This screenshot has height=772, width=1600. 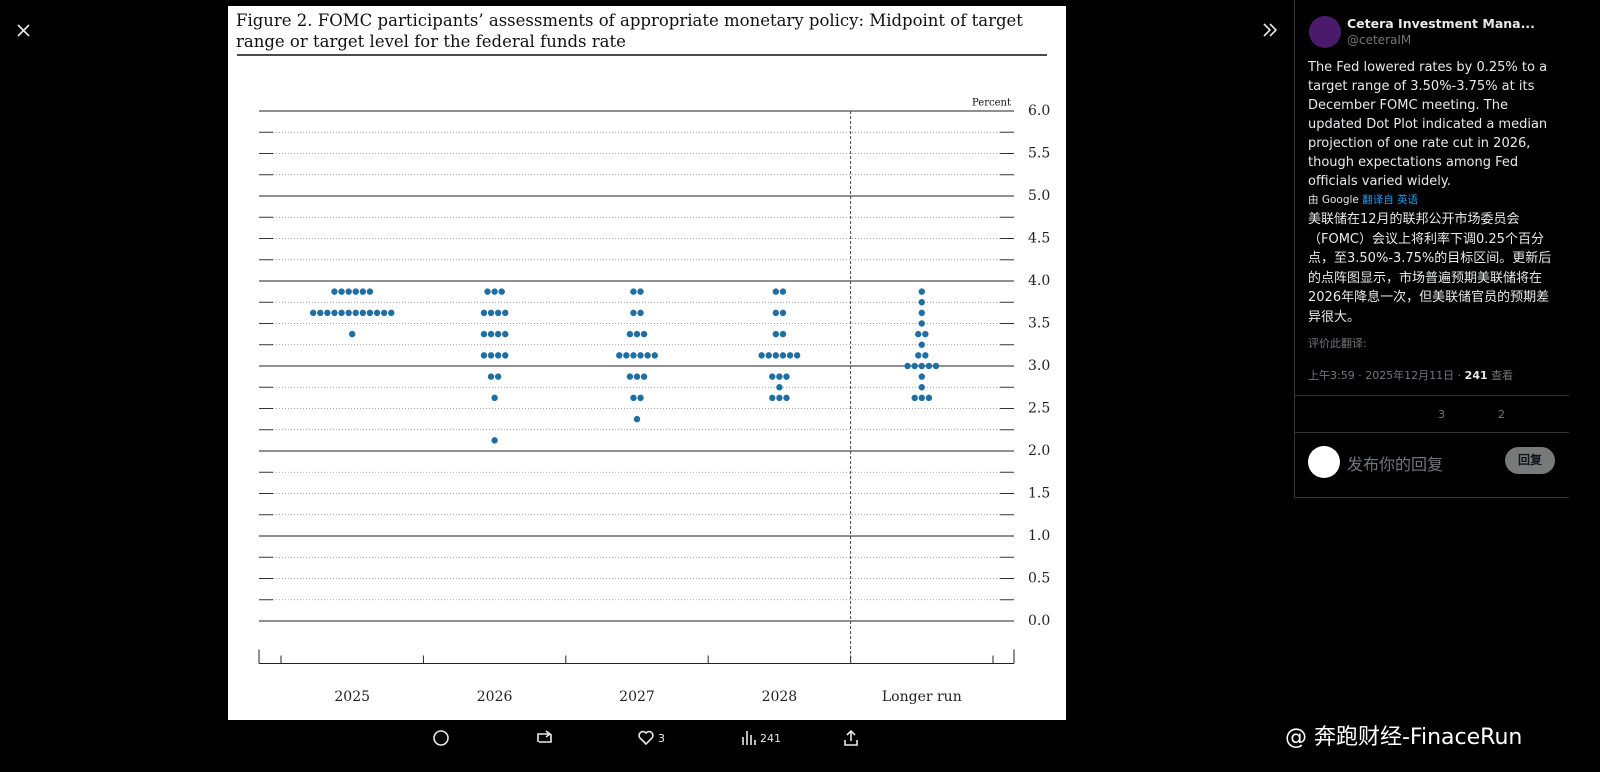 What do you see at coordinates (441, 738) in the screenshot?
I see `reply-icon` at bounding box center [441, 738].